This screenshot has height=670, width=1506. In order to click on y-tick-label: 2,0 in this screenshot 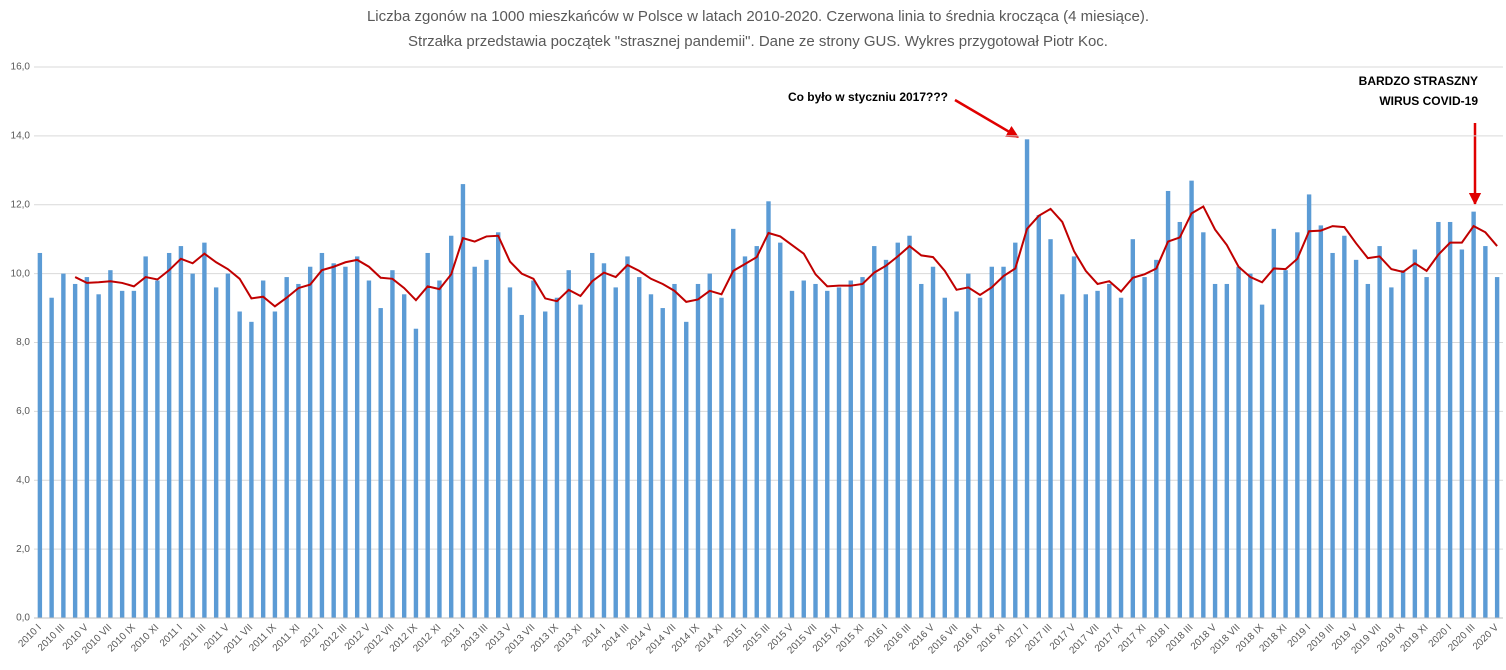, I will do `click(23, 549)`.